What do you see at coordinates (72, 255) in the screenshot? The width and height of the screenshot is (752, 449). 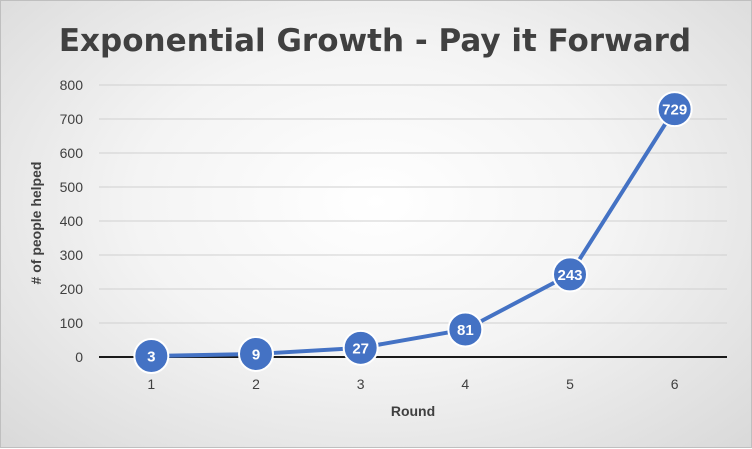 I see `y-tick-label: 300` at bounding box center [72, 255].